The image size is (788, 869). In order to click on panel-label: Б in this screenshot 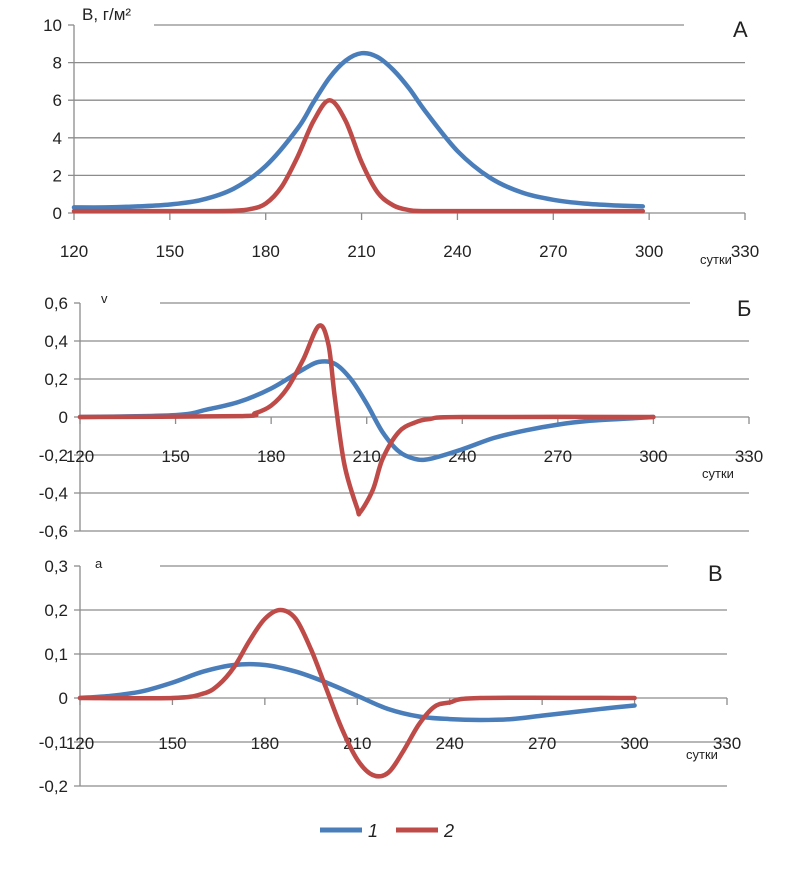, I will do `click(744, 308)`.